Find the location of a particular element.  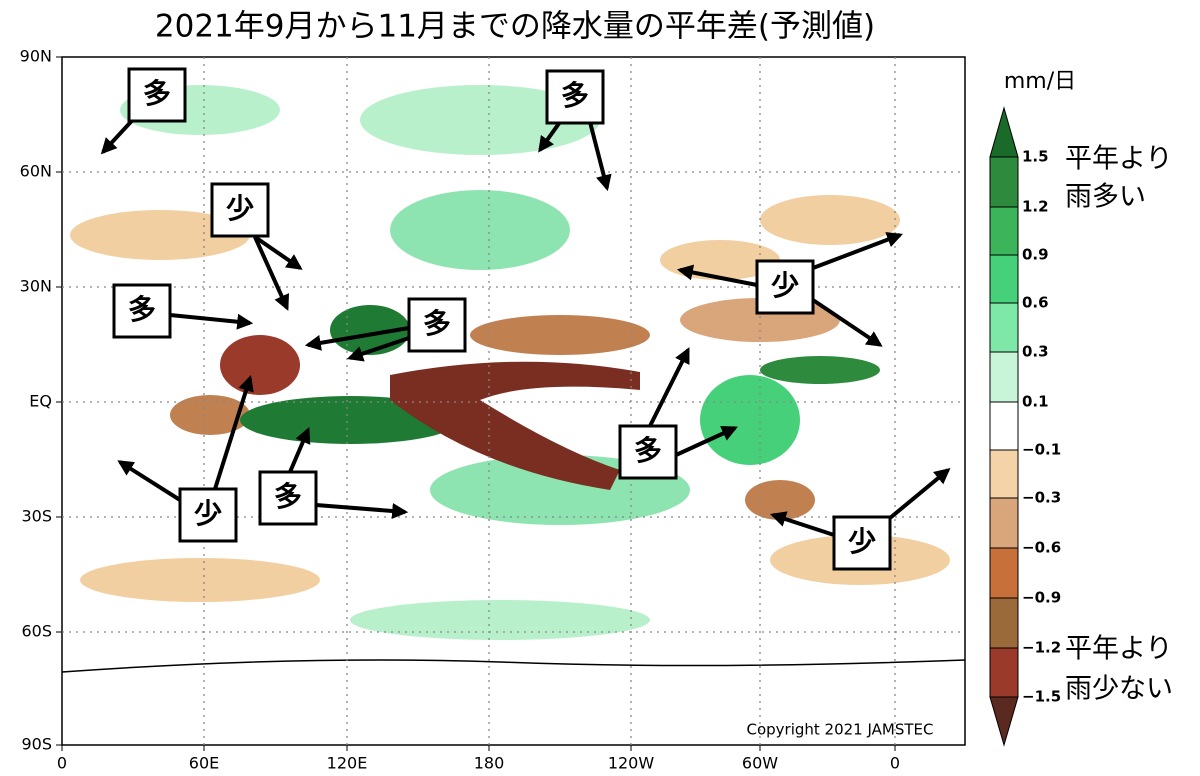

lat-label: EQ is located at coordinates (40, 401).